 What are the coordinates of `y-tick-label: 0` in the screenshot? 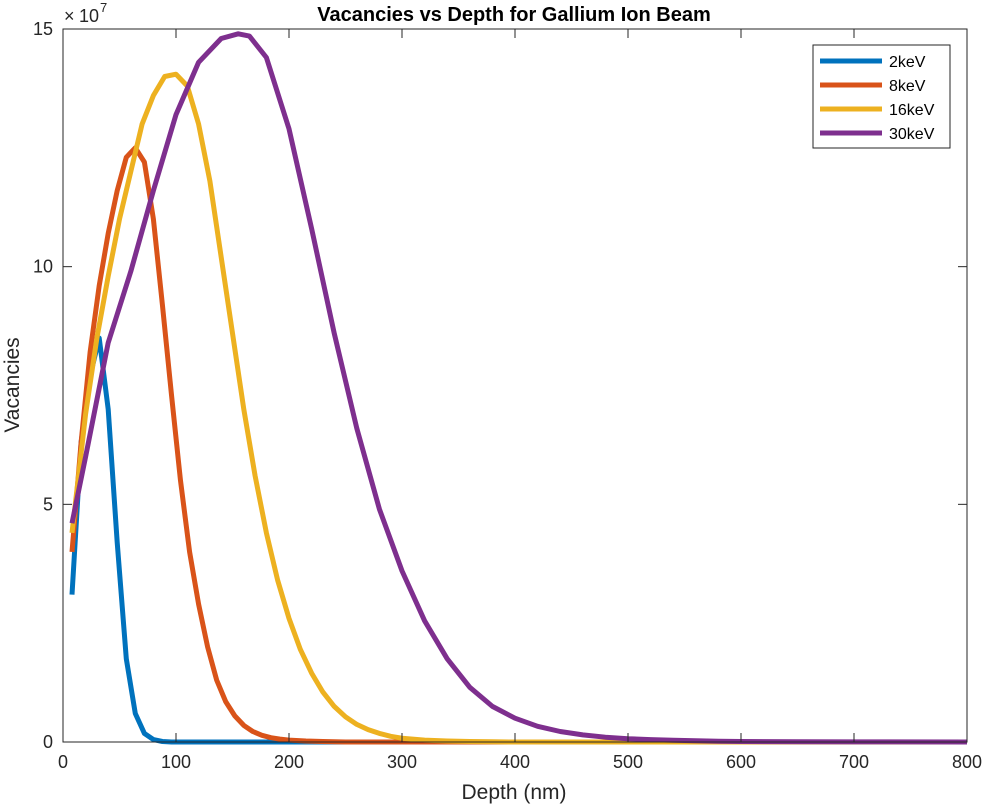 It's located at (48, 742).